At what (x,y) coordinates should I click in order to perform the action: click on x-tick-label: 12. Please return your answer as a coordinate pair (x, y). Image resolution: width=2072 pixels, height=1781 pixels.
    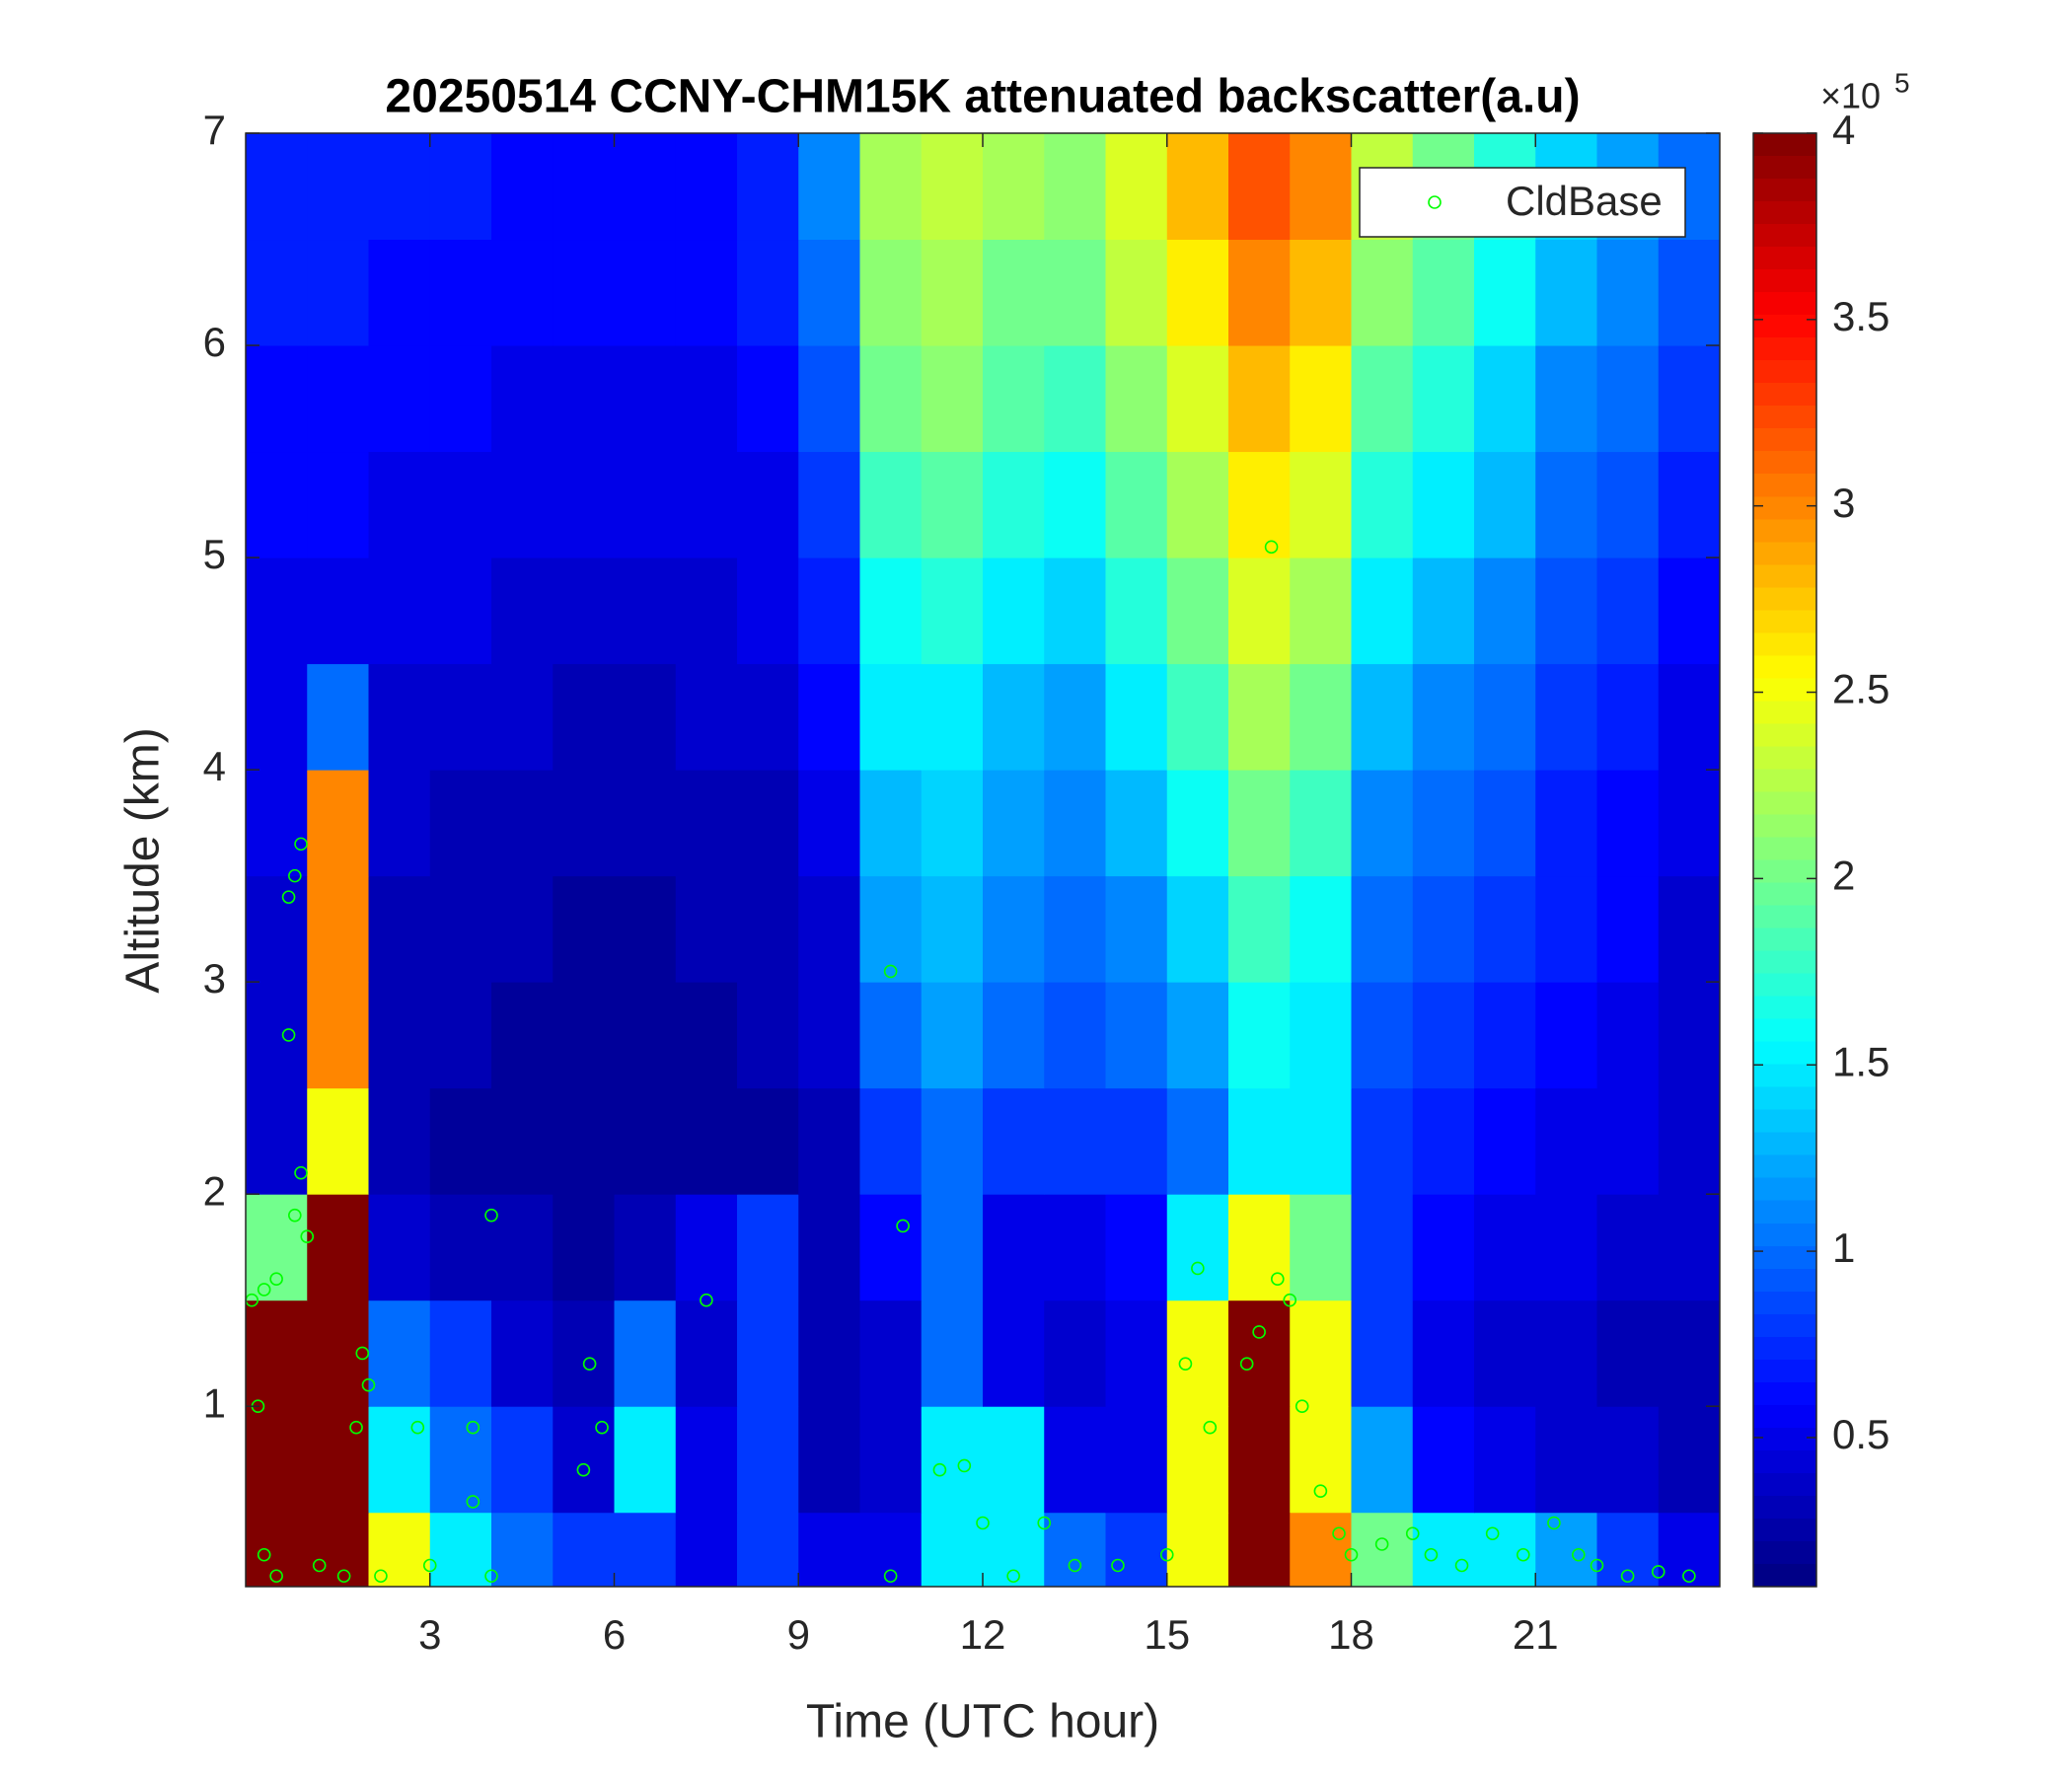
    Looking at the image, I should click on (983, 1634).